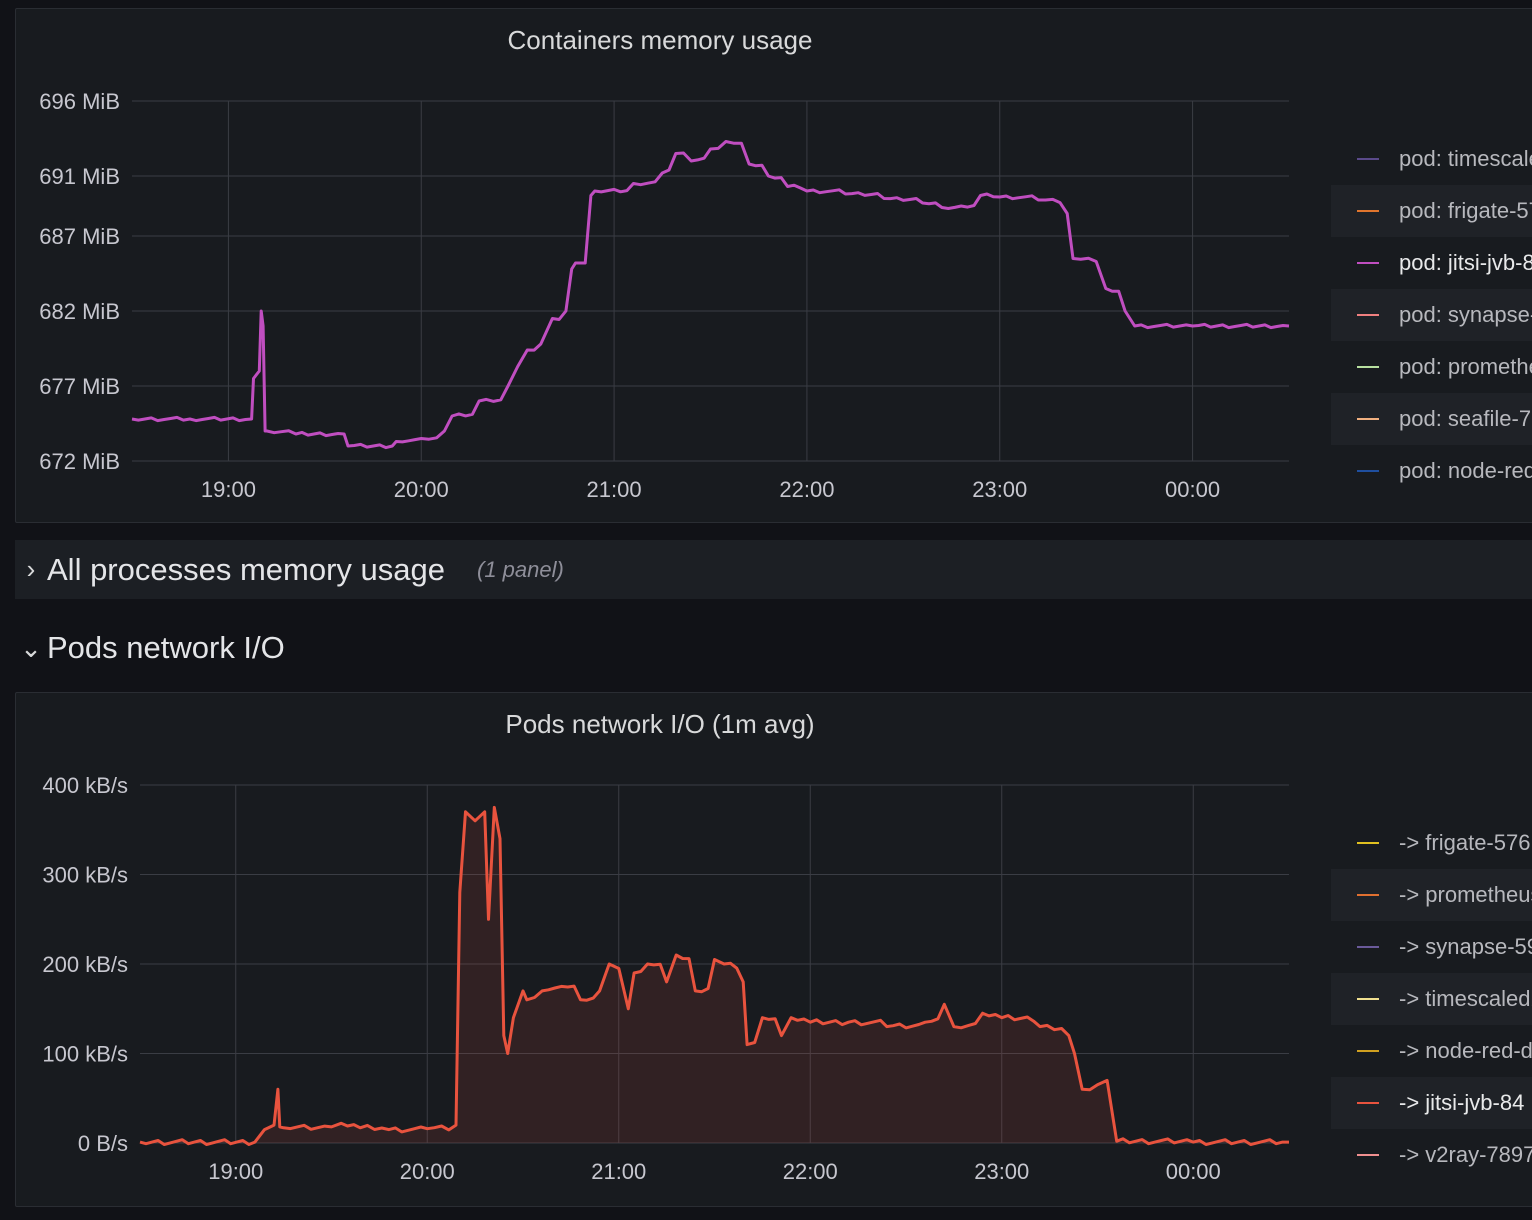 The width and height of the screenshot is (1532, 1220). I want to click on row-pods-network-io: ⌄ Pods network I/O, so click(773, 648).